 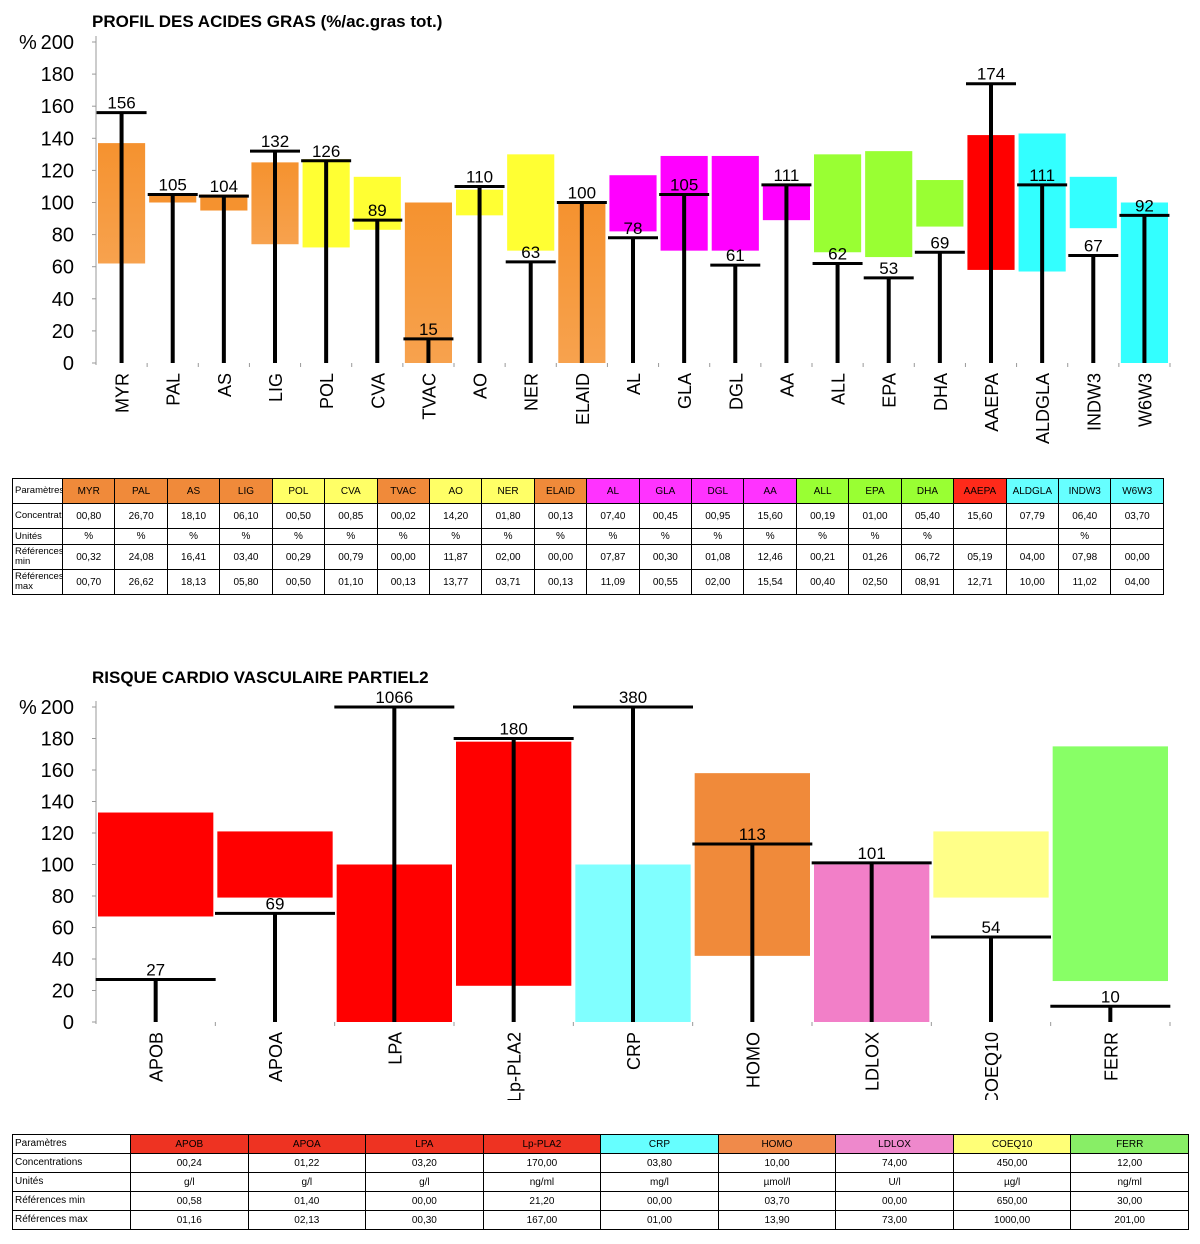 What do you see at coordinates (1129, 1163) in the screenshot?
I see `table-cell: 12,00` at bounding box center [1129, 1163].